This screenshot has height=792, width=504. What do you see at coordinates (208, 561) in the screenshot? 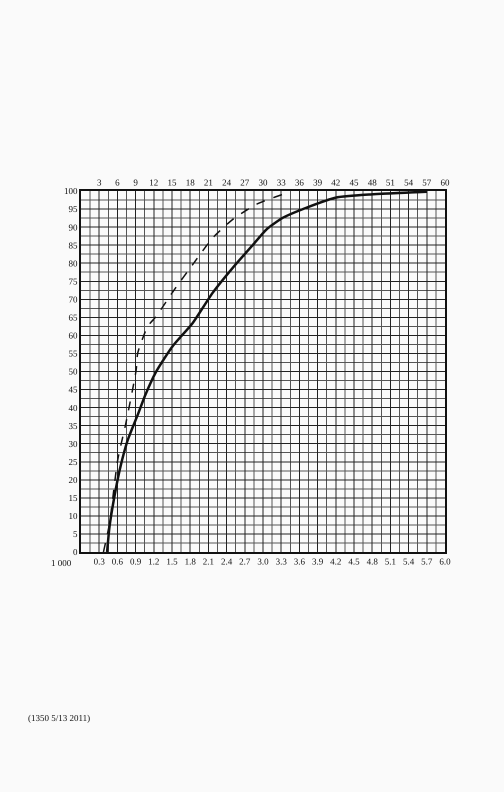
I see `x-tick-label: 2.1` at bounding box center [208, 561].